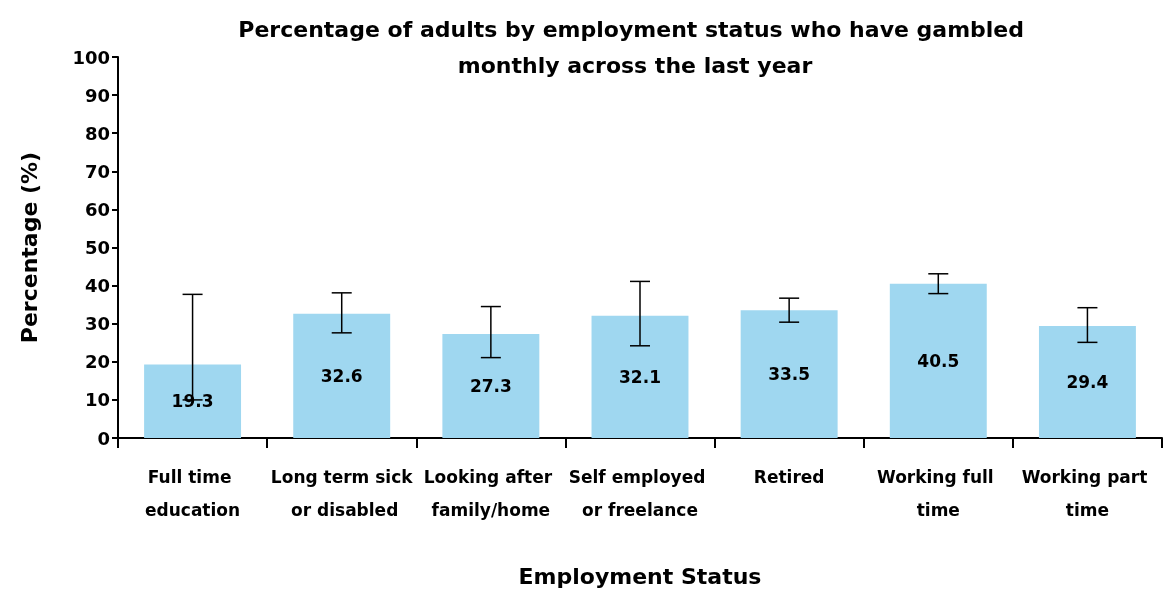 This screenshot has height=592, width=1176. Describe the element at coordinates (97, 286) in the screenshot. I see `y-tick-label: 40` at that location.